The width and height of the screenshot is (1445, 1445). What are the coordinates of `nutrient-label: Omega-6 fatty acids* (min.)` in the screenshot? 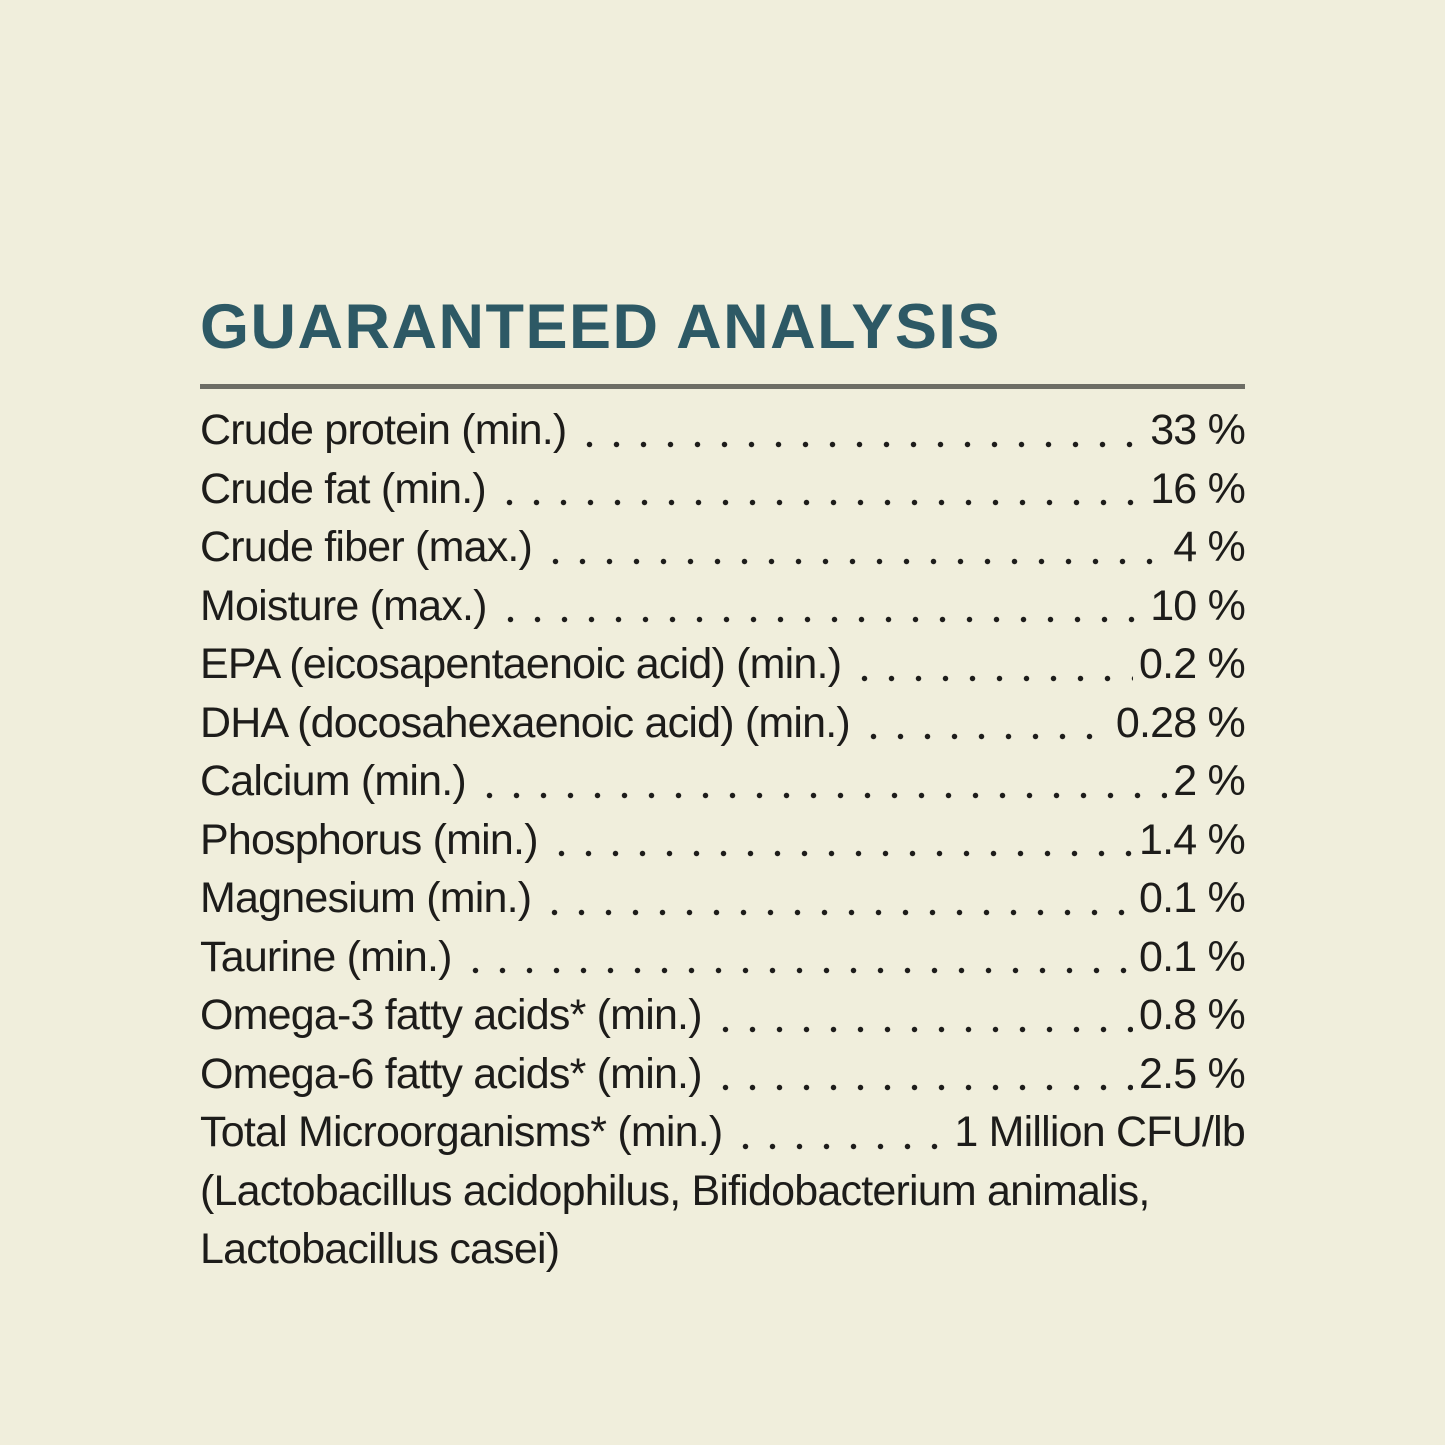 It's located at (451, 1073).